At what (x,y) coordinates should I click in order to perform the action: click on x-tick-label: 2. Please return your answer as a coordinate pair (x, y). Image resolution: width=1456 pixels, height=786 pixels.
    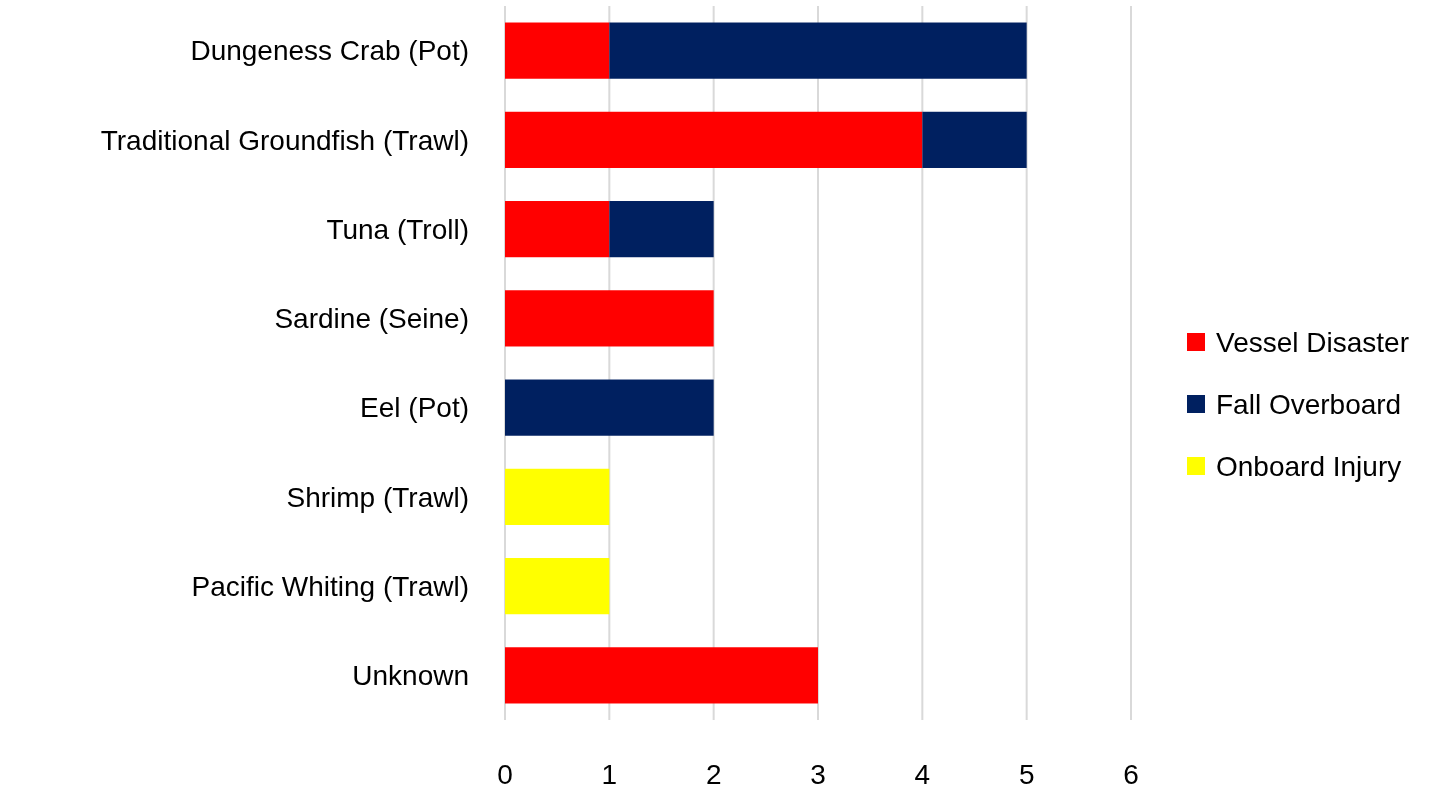
    Looking at the image, I should click on (713, 772).